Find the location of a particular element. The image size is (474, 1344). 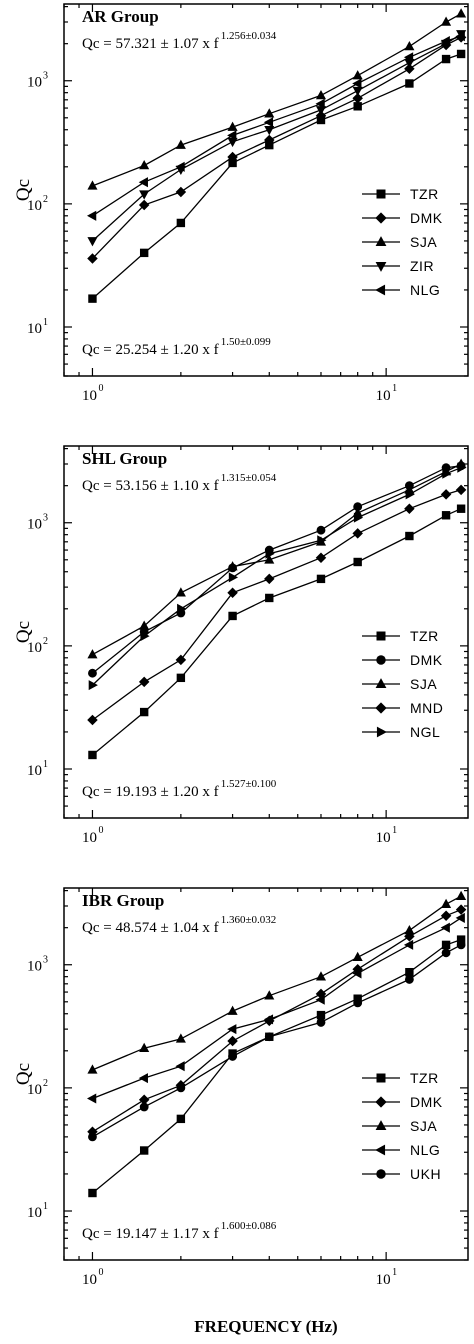

equation-top-exponent: 1.256±0.034 is located at coordinates (249, 36).